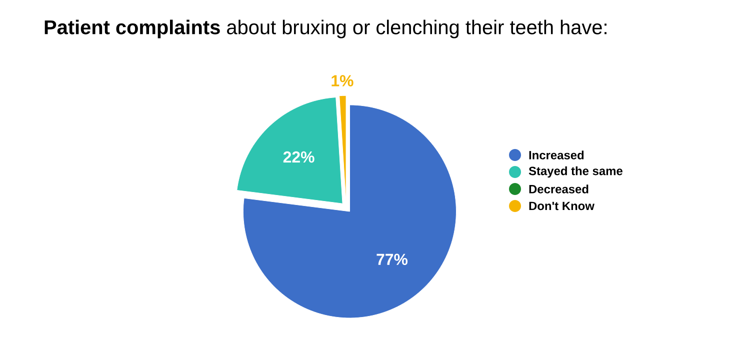 The height and width of the screenshot is (363, 737). What do you see at coordinates (556, 155) in the screenshot?
I see `legend-label: Increased` at bounding box center [556, 155].